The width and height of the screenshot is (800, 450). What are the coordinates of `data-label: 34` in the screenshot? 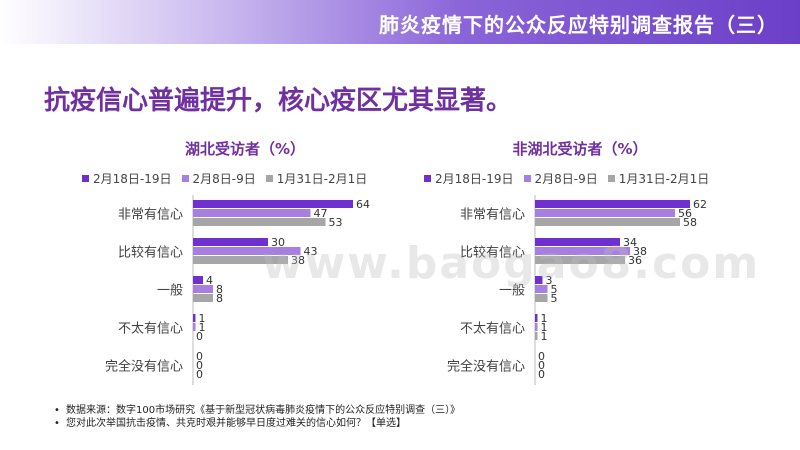 It's located at (630, 242).